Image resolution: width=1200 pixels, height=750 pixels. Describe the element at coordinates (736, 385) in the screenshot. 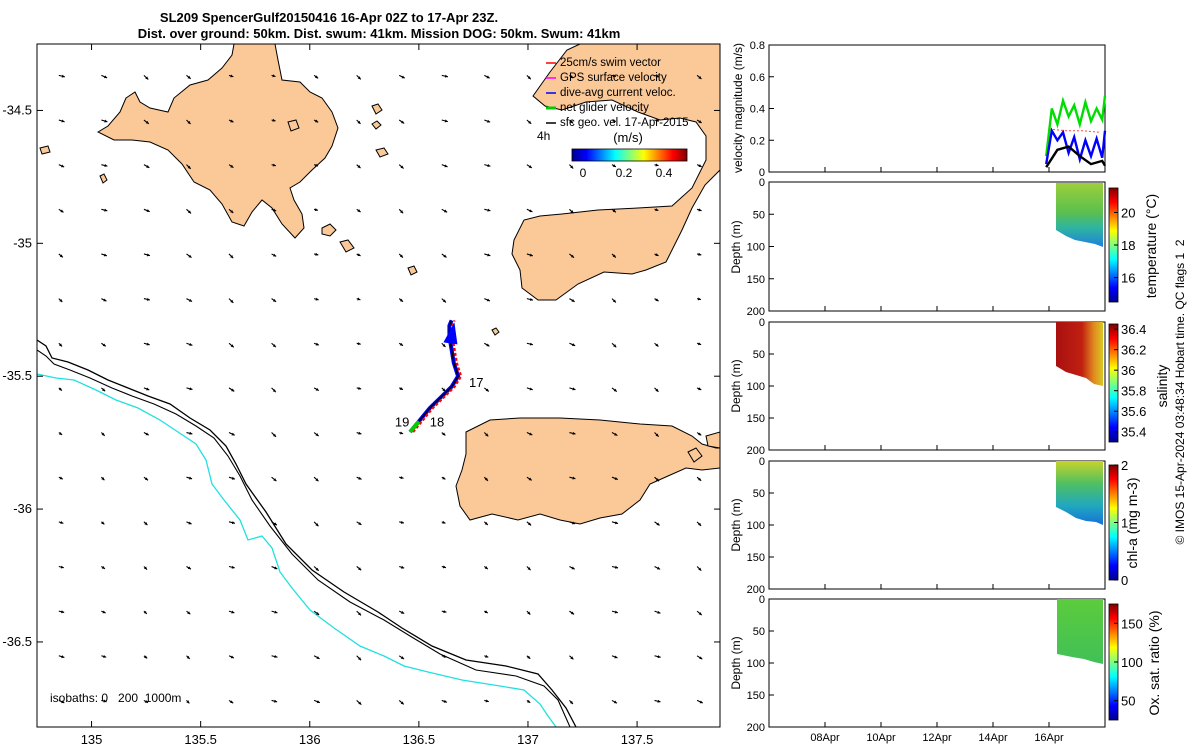

I see `depth-ylabel: Depth (m)` at that location.